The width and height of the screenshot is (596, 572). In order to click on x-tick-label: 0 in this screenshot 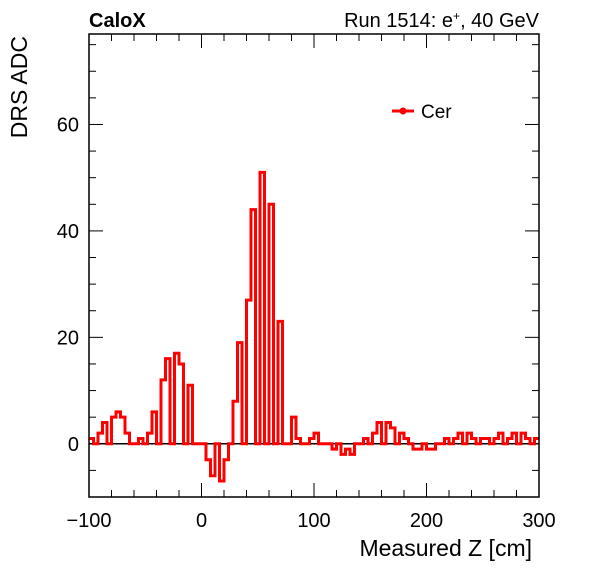, I will do `click(201, 521)`.